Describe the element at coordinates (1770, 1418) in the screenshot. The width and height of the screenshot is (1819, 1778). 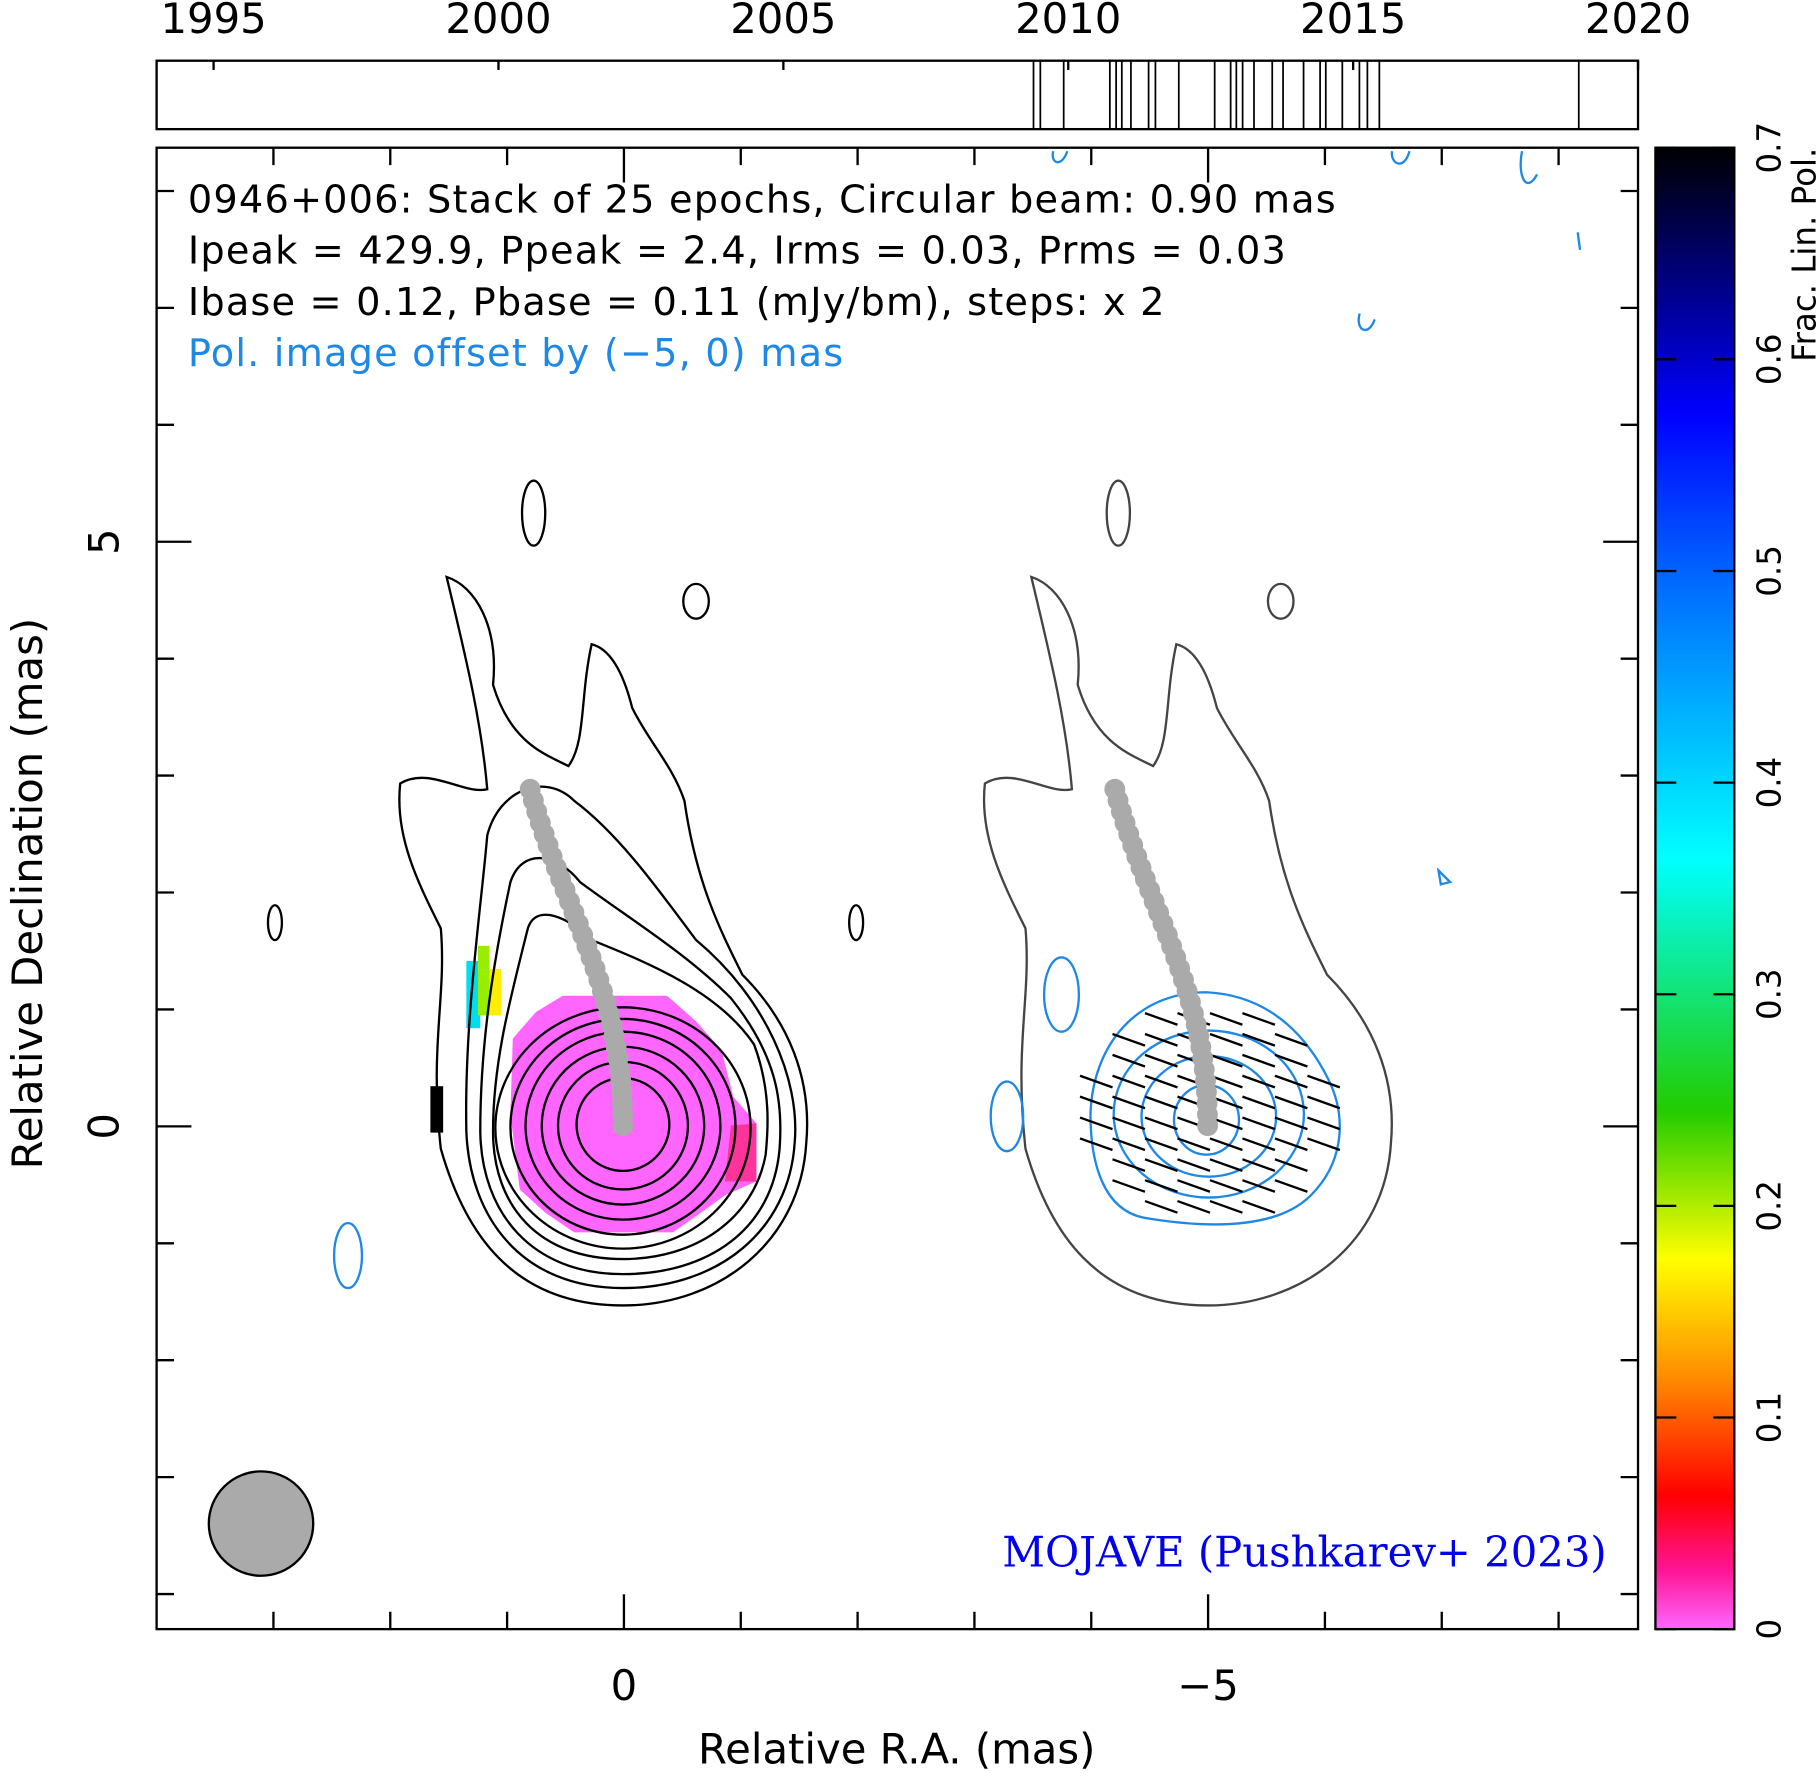
I see `colorbar-tick-label: 0.1` at that location.